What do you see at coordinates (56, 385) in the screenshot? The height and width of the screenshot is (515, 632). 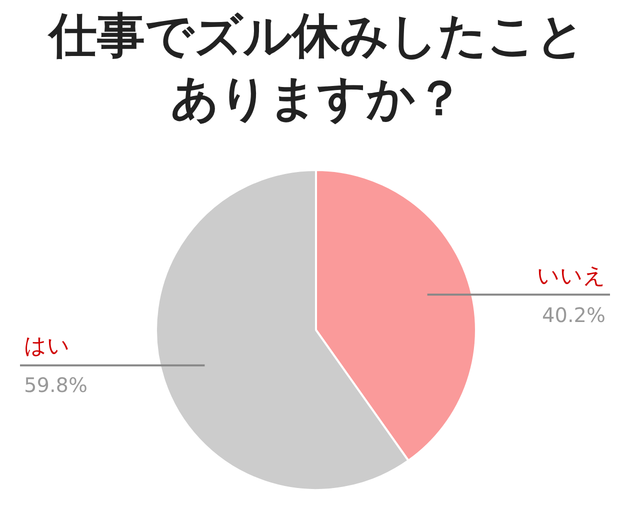 I see `data-label: 59.8%` at bounding box center [56, 385].